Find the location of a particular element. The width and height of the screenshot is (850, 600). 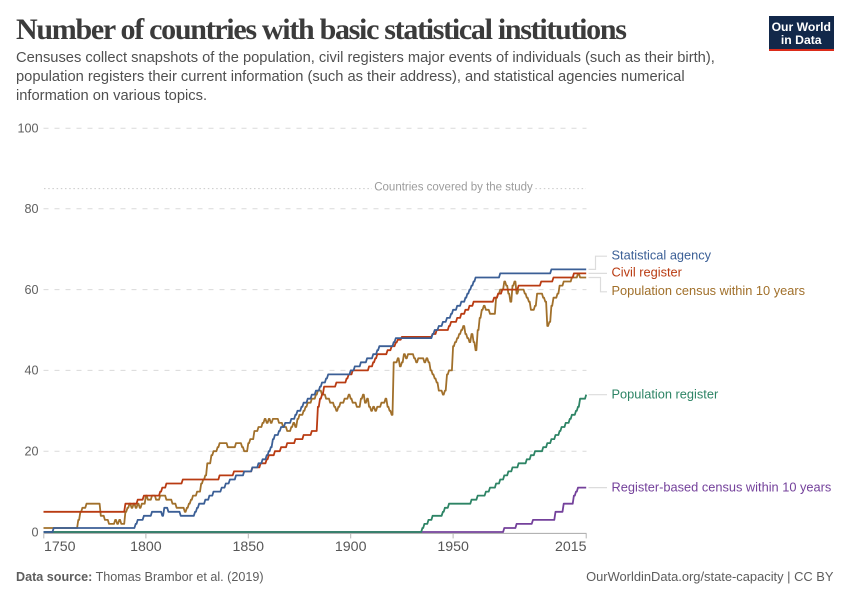

svg-text: 1850 is located at coordinates (249, 547).